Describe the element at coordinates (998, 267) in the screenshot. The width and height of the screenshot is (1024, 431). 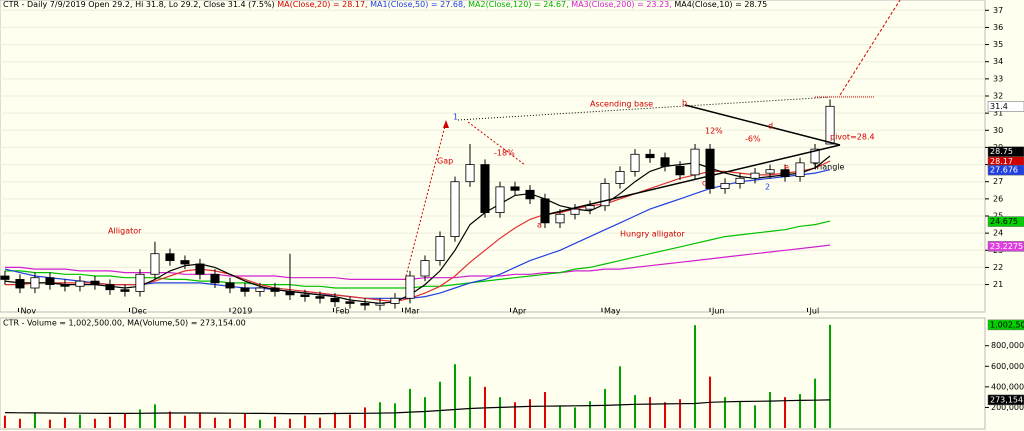
I see `y-tick-label: 22` at that location.